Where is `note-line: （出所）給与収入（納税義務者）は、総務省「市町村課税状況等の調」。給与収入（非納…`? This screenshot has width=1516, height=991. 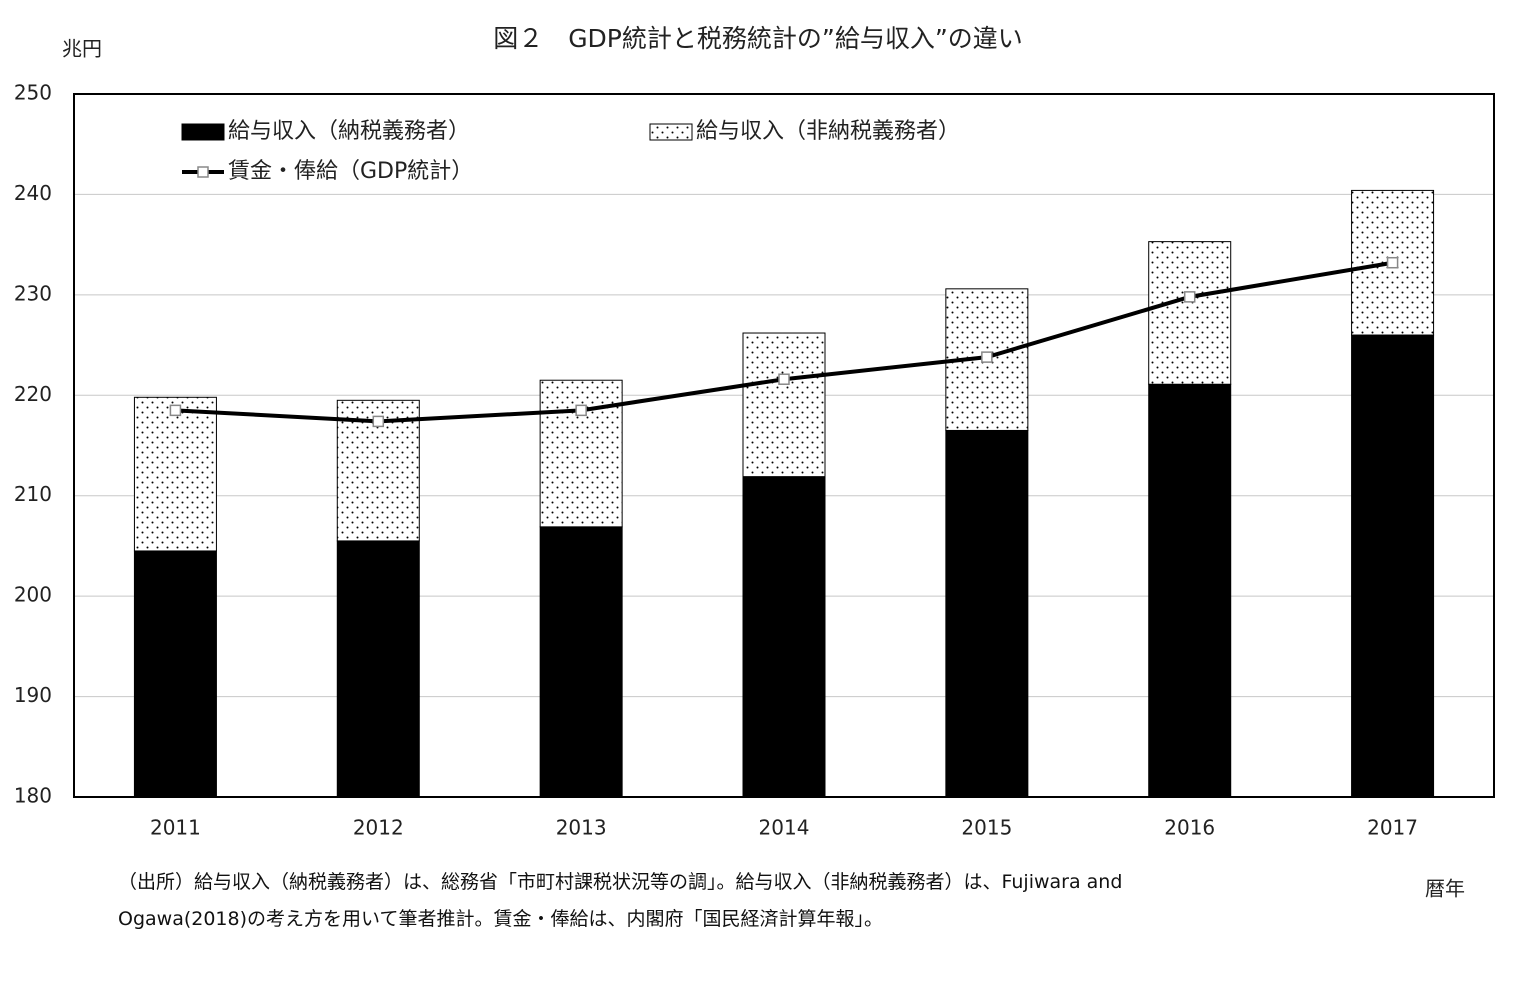 note-line: （出所）給与収入（納税義務者）は、総務省「市町村課税状況等の調」。給与収入（非納… is located at coordinates (620, 882).